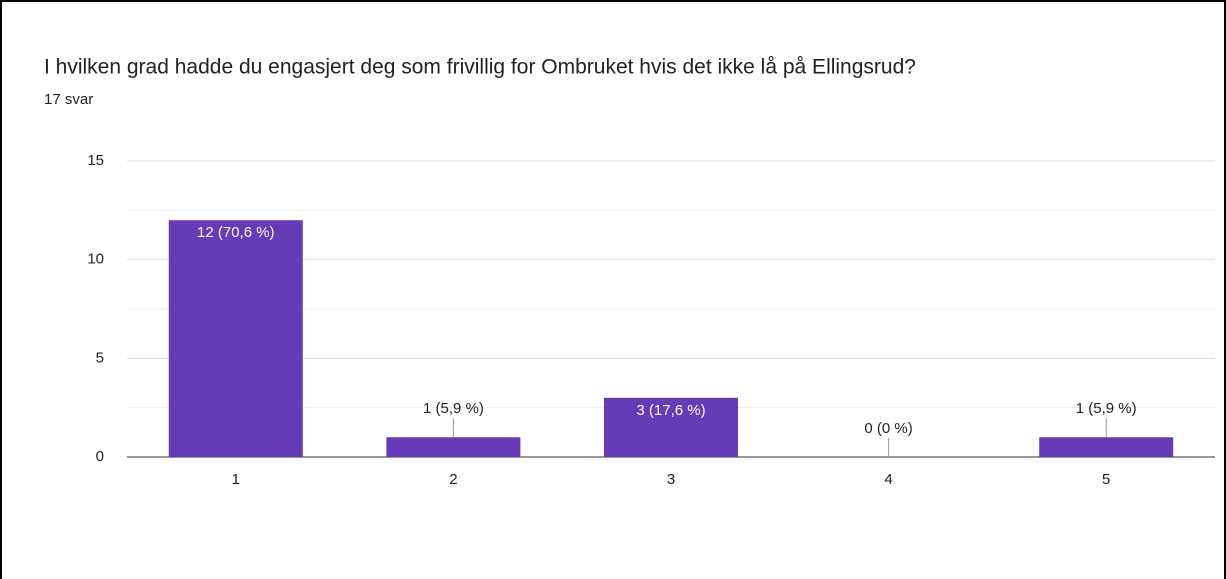  I want to click on x-tick-label: 4, so click(888, 479).